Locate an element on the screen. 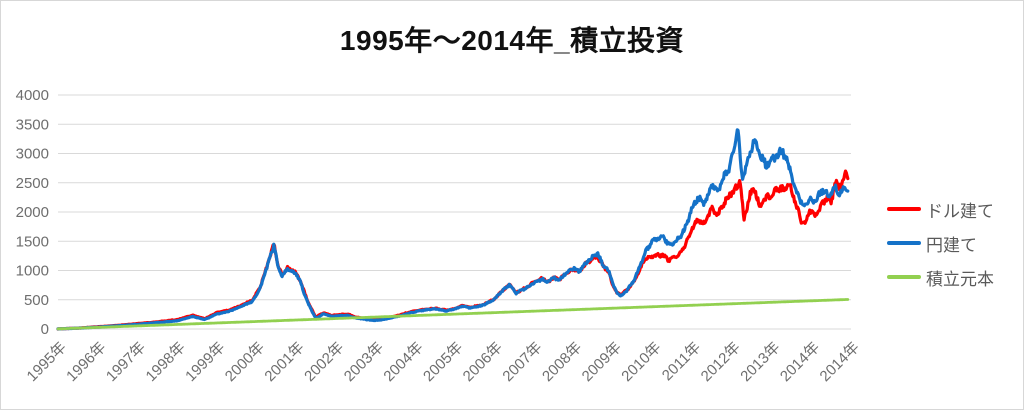 This screenshot has width=1024, height=410. y-axis-tick-label: 1000 is located at coordinates (32, 271).